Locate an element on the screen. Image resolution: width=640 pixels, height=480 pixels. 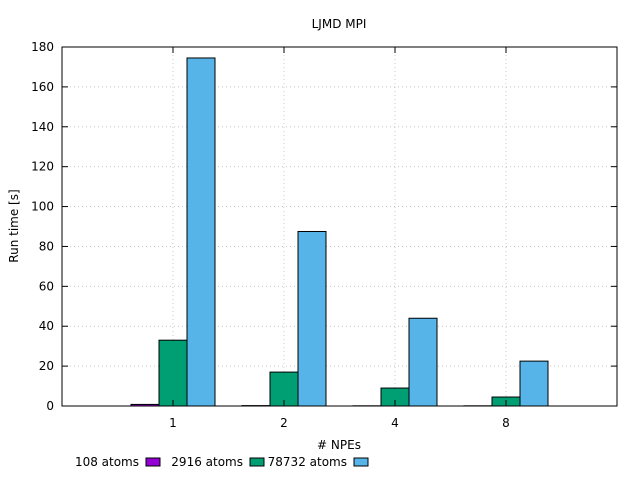
x-axis-label: # NPEs is located at coordinates (339, 445).